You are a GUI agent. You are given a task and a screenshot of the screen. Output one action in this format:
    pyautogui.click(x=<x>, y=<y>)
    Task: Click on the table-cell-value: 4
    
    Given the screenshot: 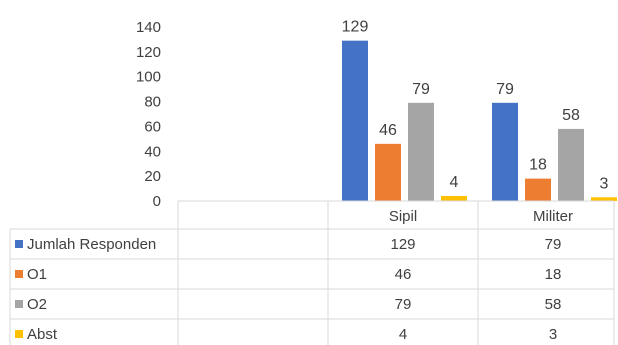 What is the action you would take?
    pyautogui.click(x=403, y=334)
    